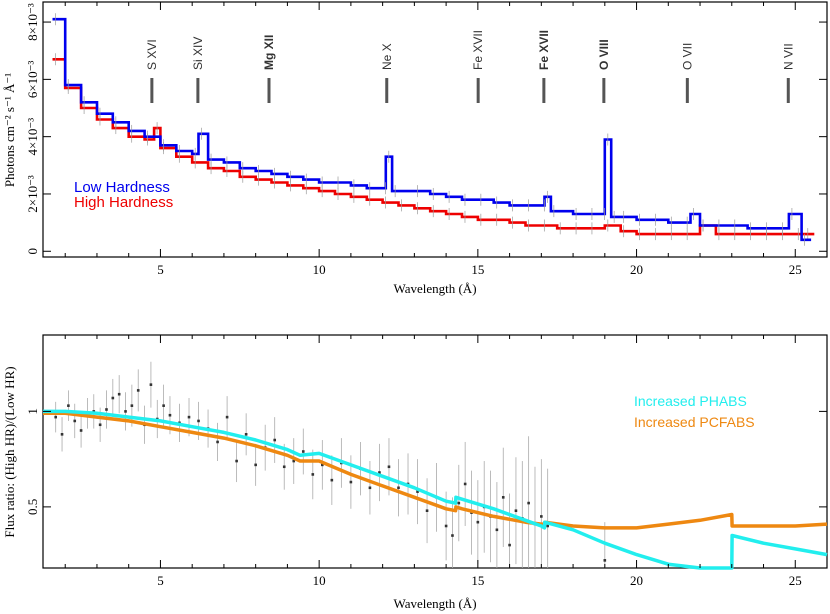 Image resolution: width=830 pixels, height=614 pixels. I want to click on legend-high-hardness: High Hardness, so click(123, 202).